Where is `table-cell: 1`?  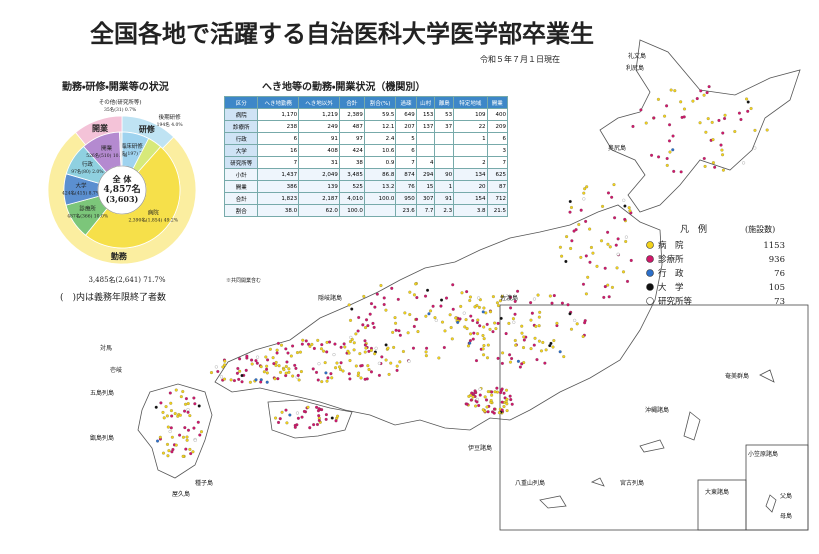 table-cell: 1 is located at coordinates (470, 138).